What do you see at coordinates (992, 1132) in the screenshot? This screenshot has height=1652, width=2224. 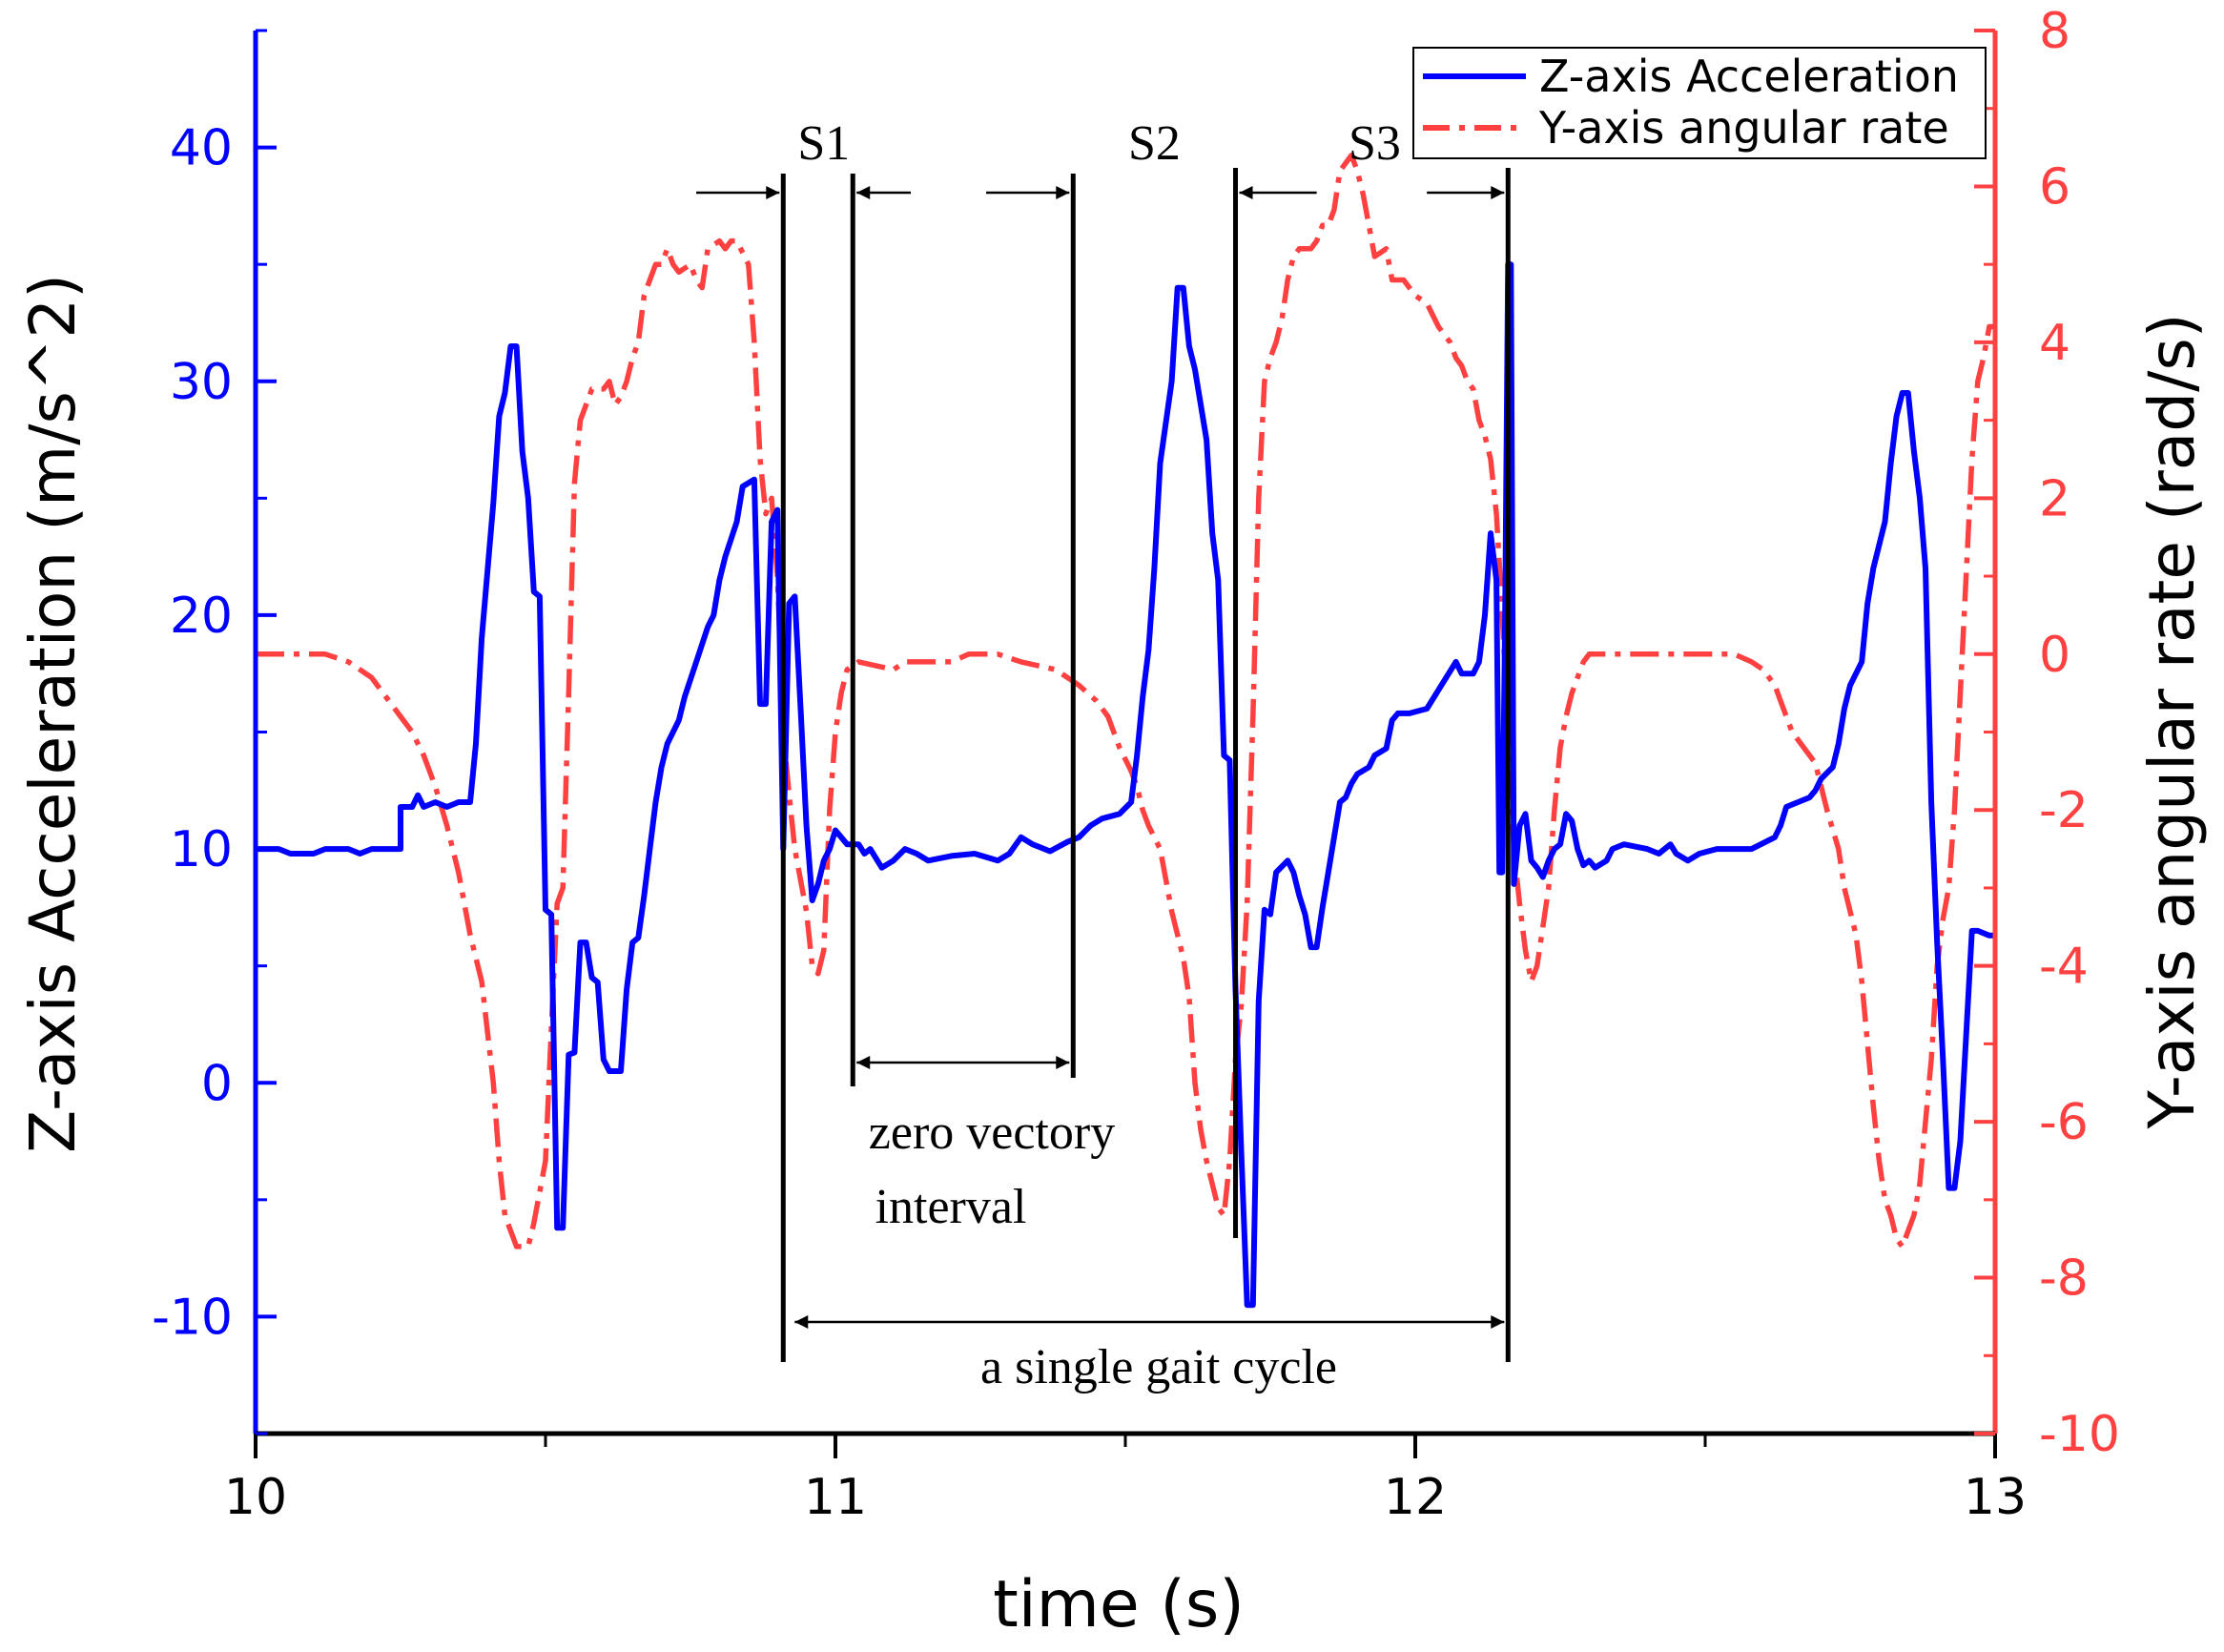 I see `zero-velocity-label-line-1: zero vectory` at bounding box center [992, 1132].